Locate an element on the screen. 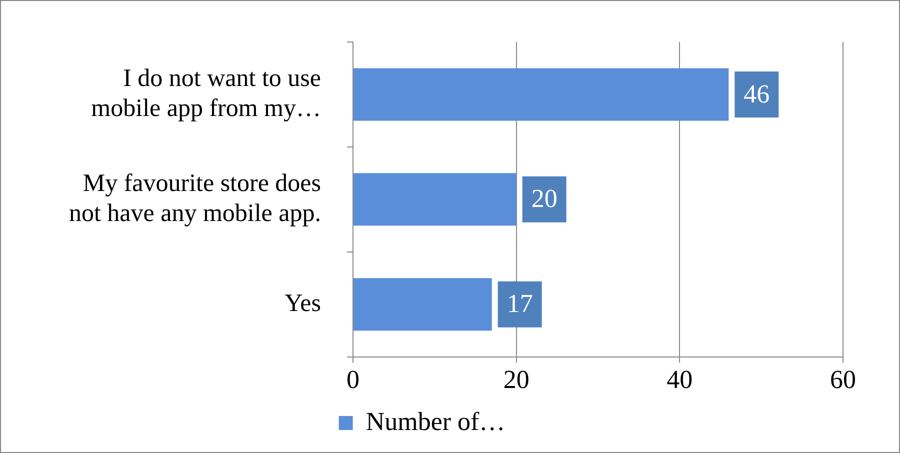 This screenshot has width=900, height=453. x-tick-label: 60 is located at coordinates (843, 379).